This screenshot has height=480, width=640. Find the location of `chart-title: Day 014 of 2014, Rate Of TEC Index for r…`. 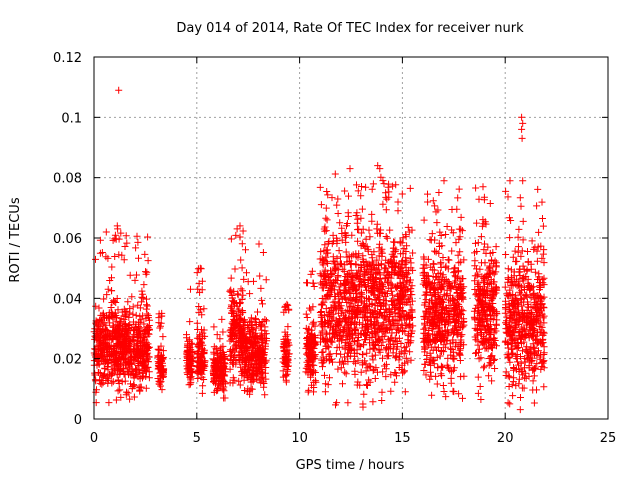

chart-title: Day 014 of 2014, Rate Of TEC Index for r… is located at coordinates (350, 28).